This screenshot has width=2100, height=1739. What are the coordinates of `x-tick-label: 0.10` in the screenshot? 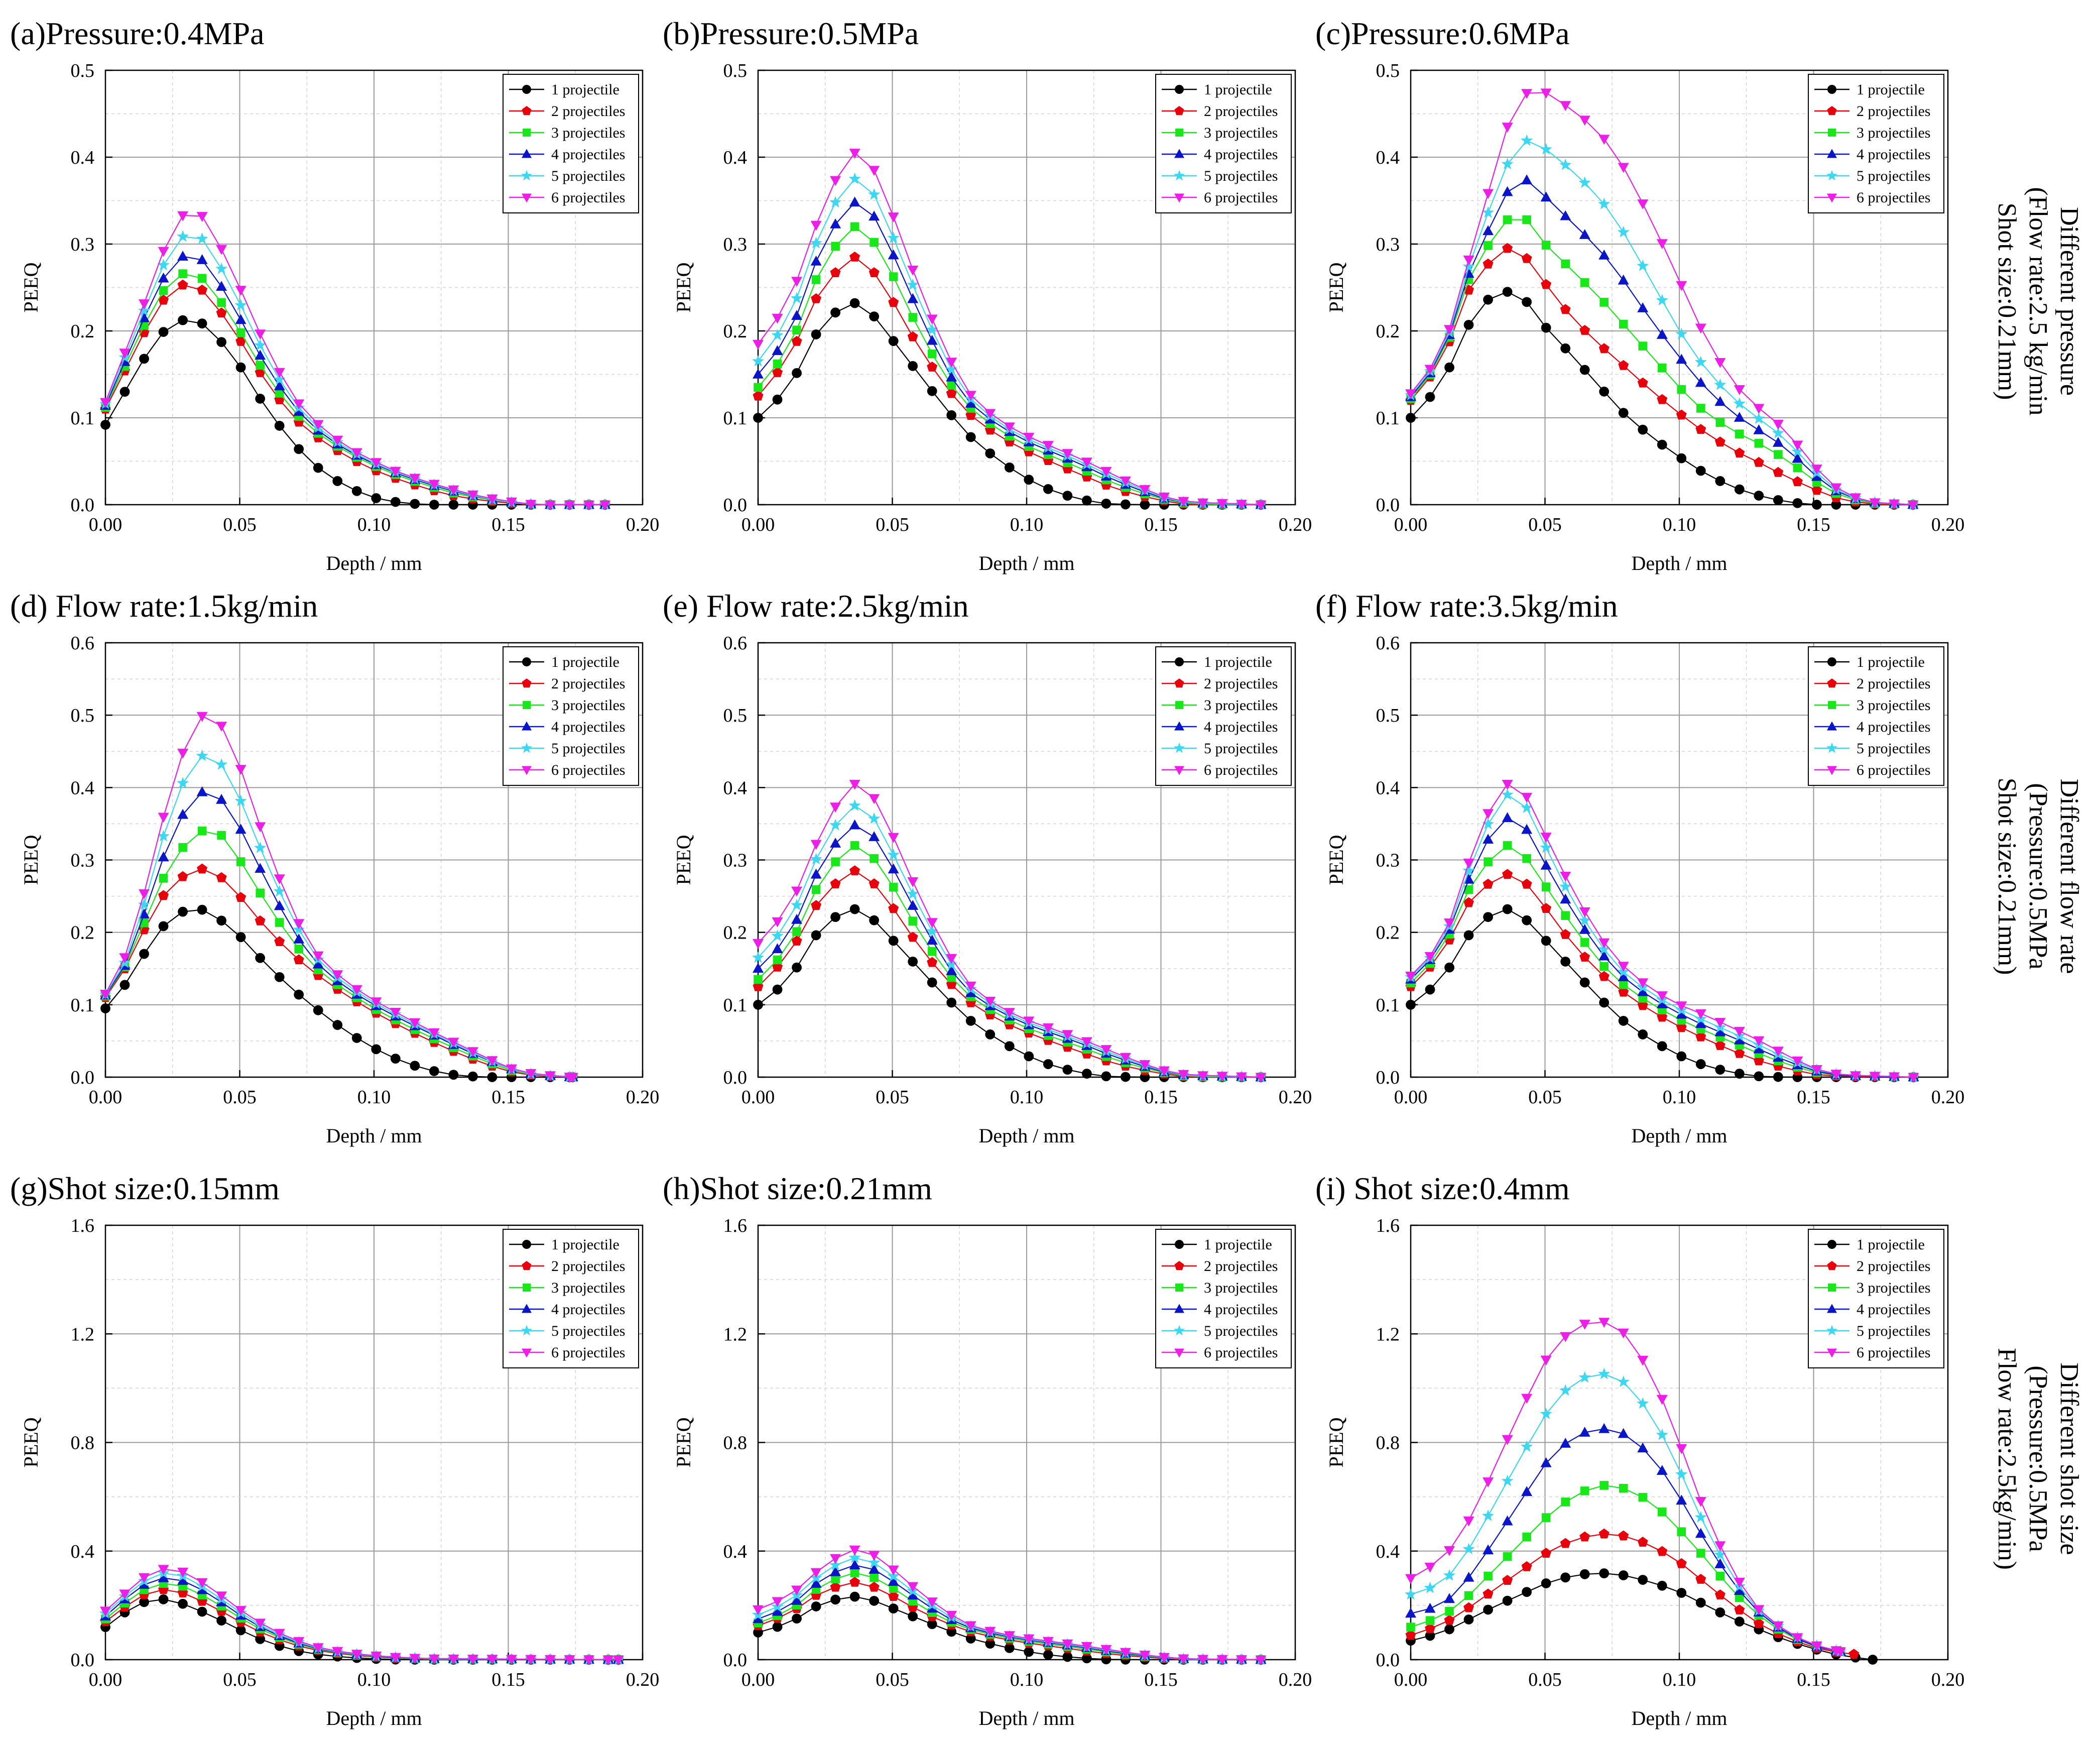 It's located at (1027, 1097).